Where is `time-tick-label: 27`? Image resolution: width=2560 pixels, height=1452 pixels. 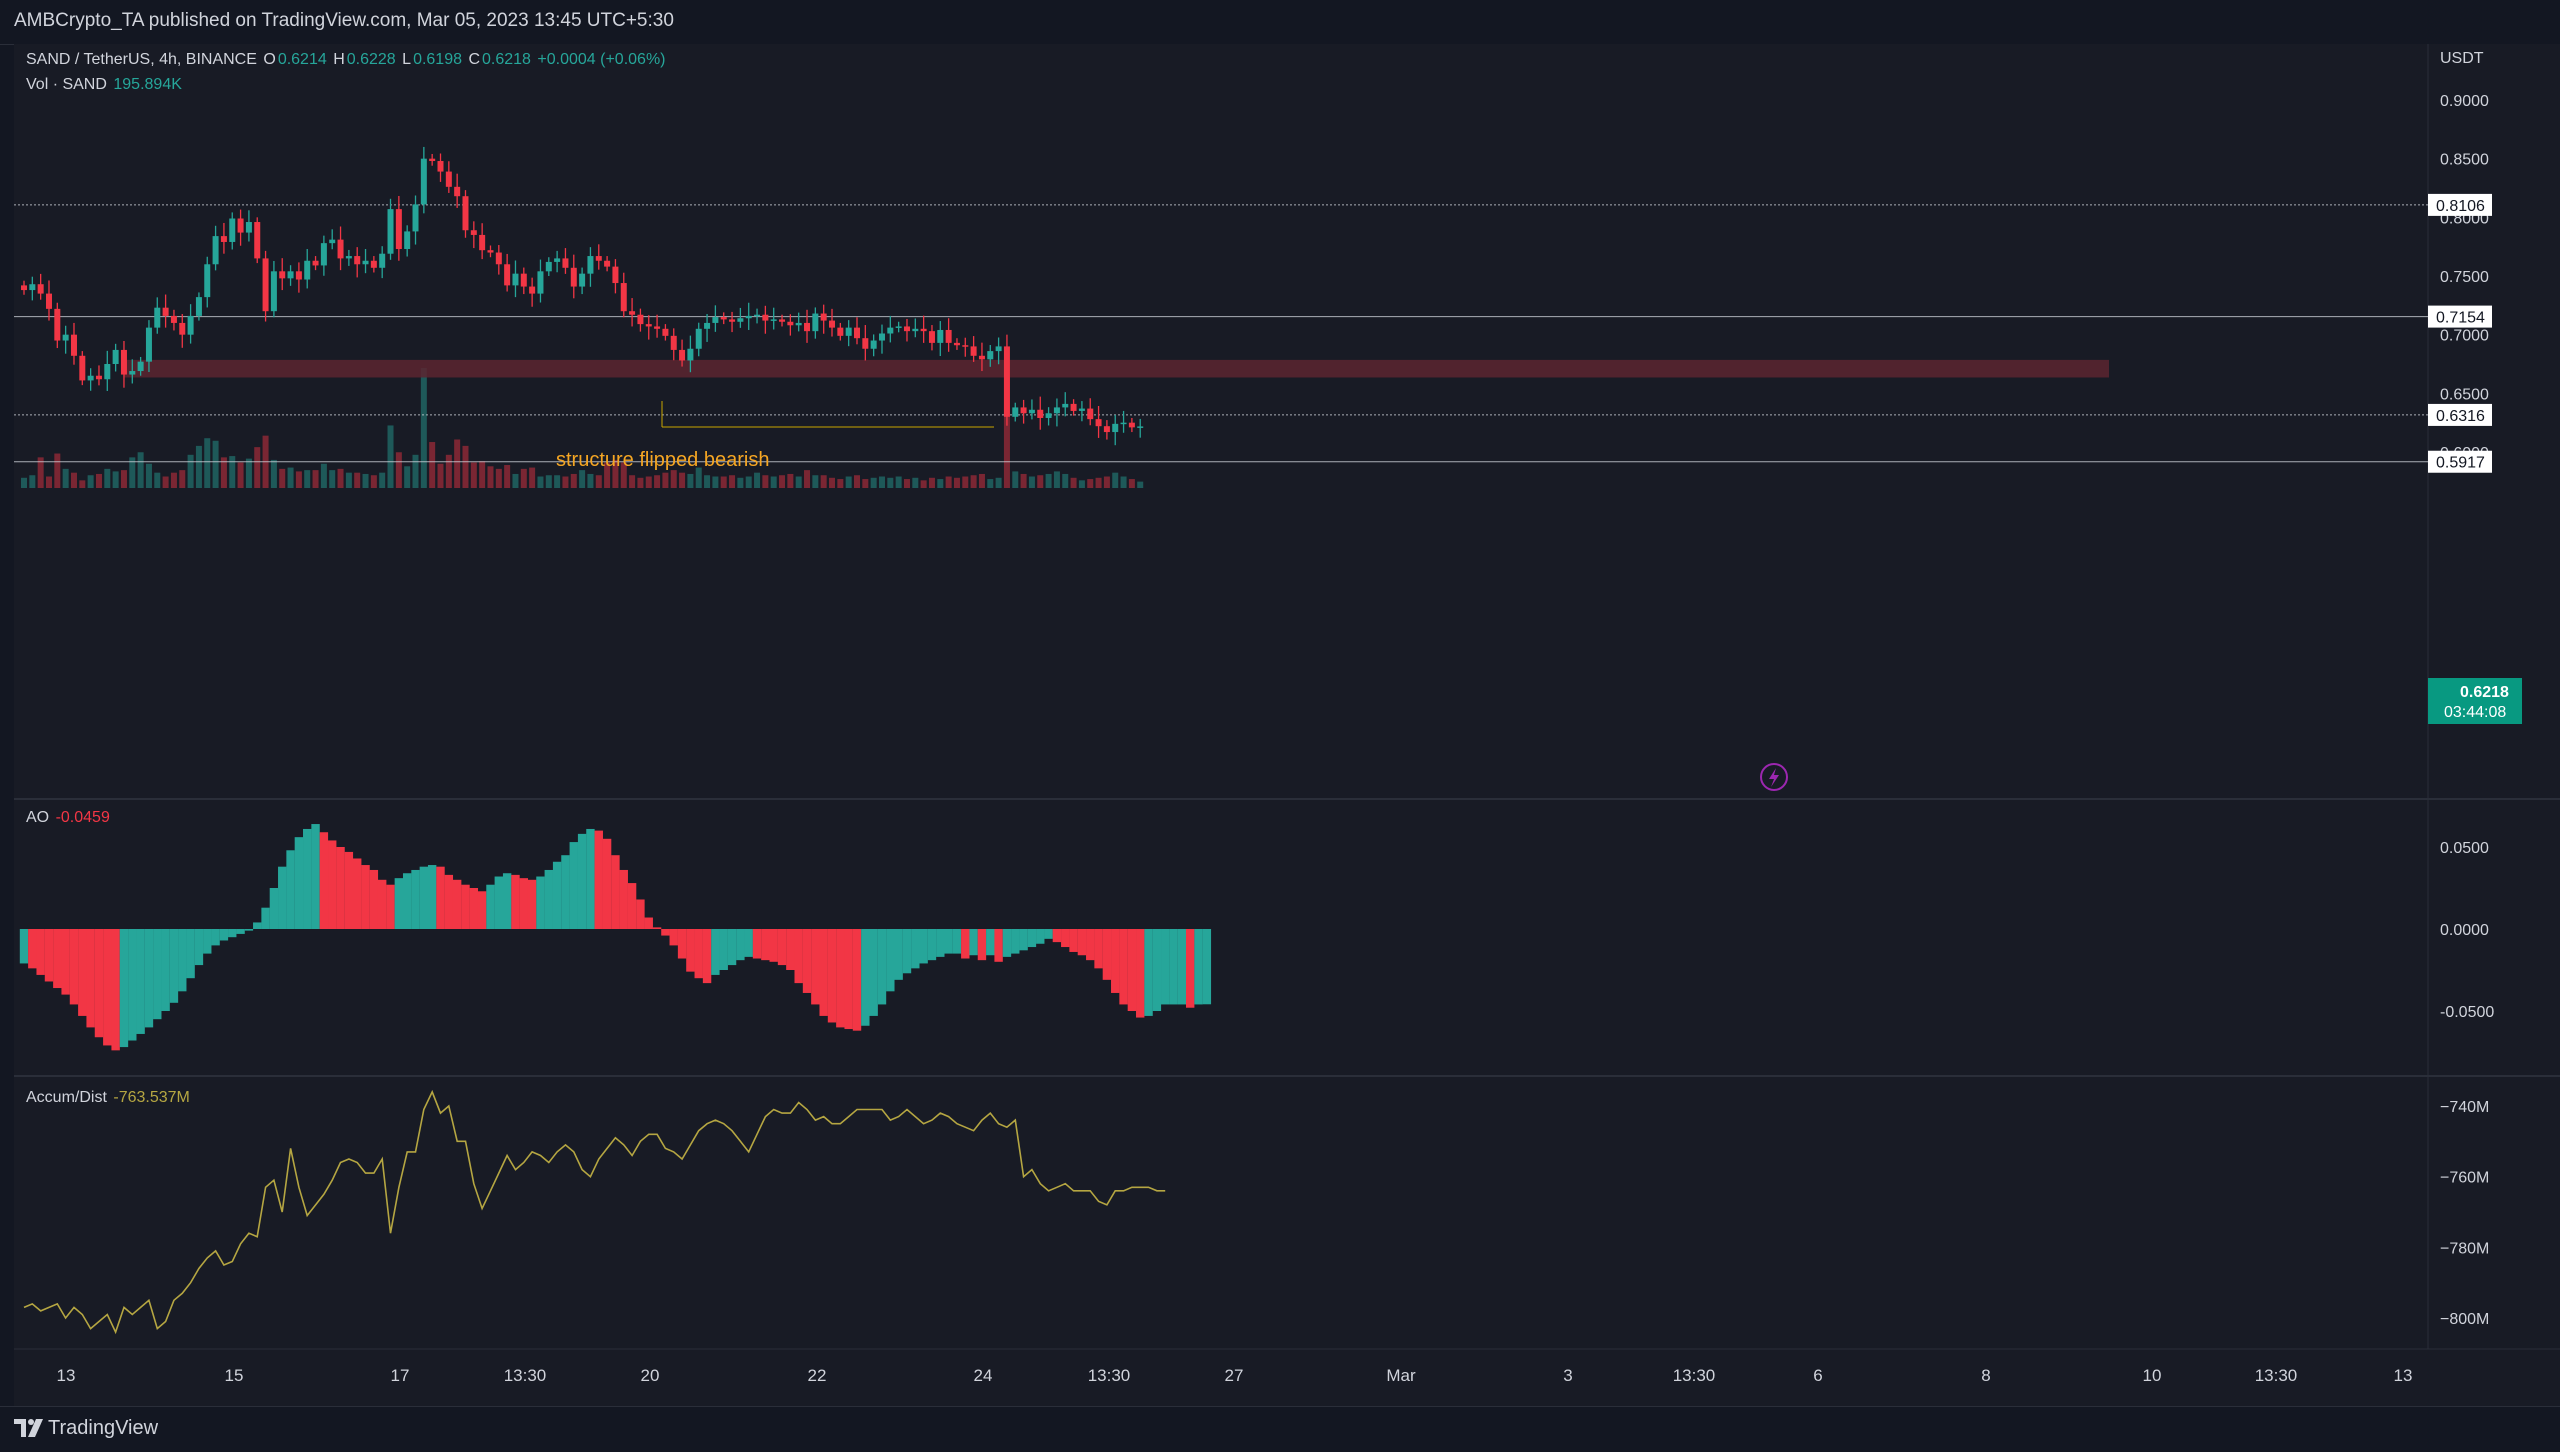
time-tick-label: 27 is located at coordinates (1234, 1375).